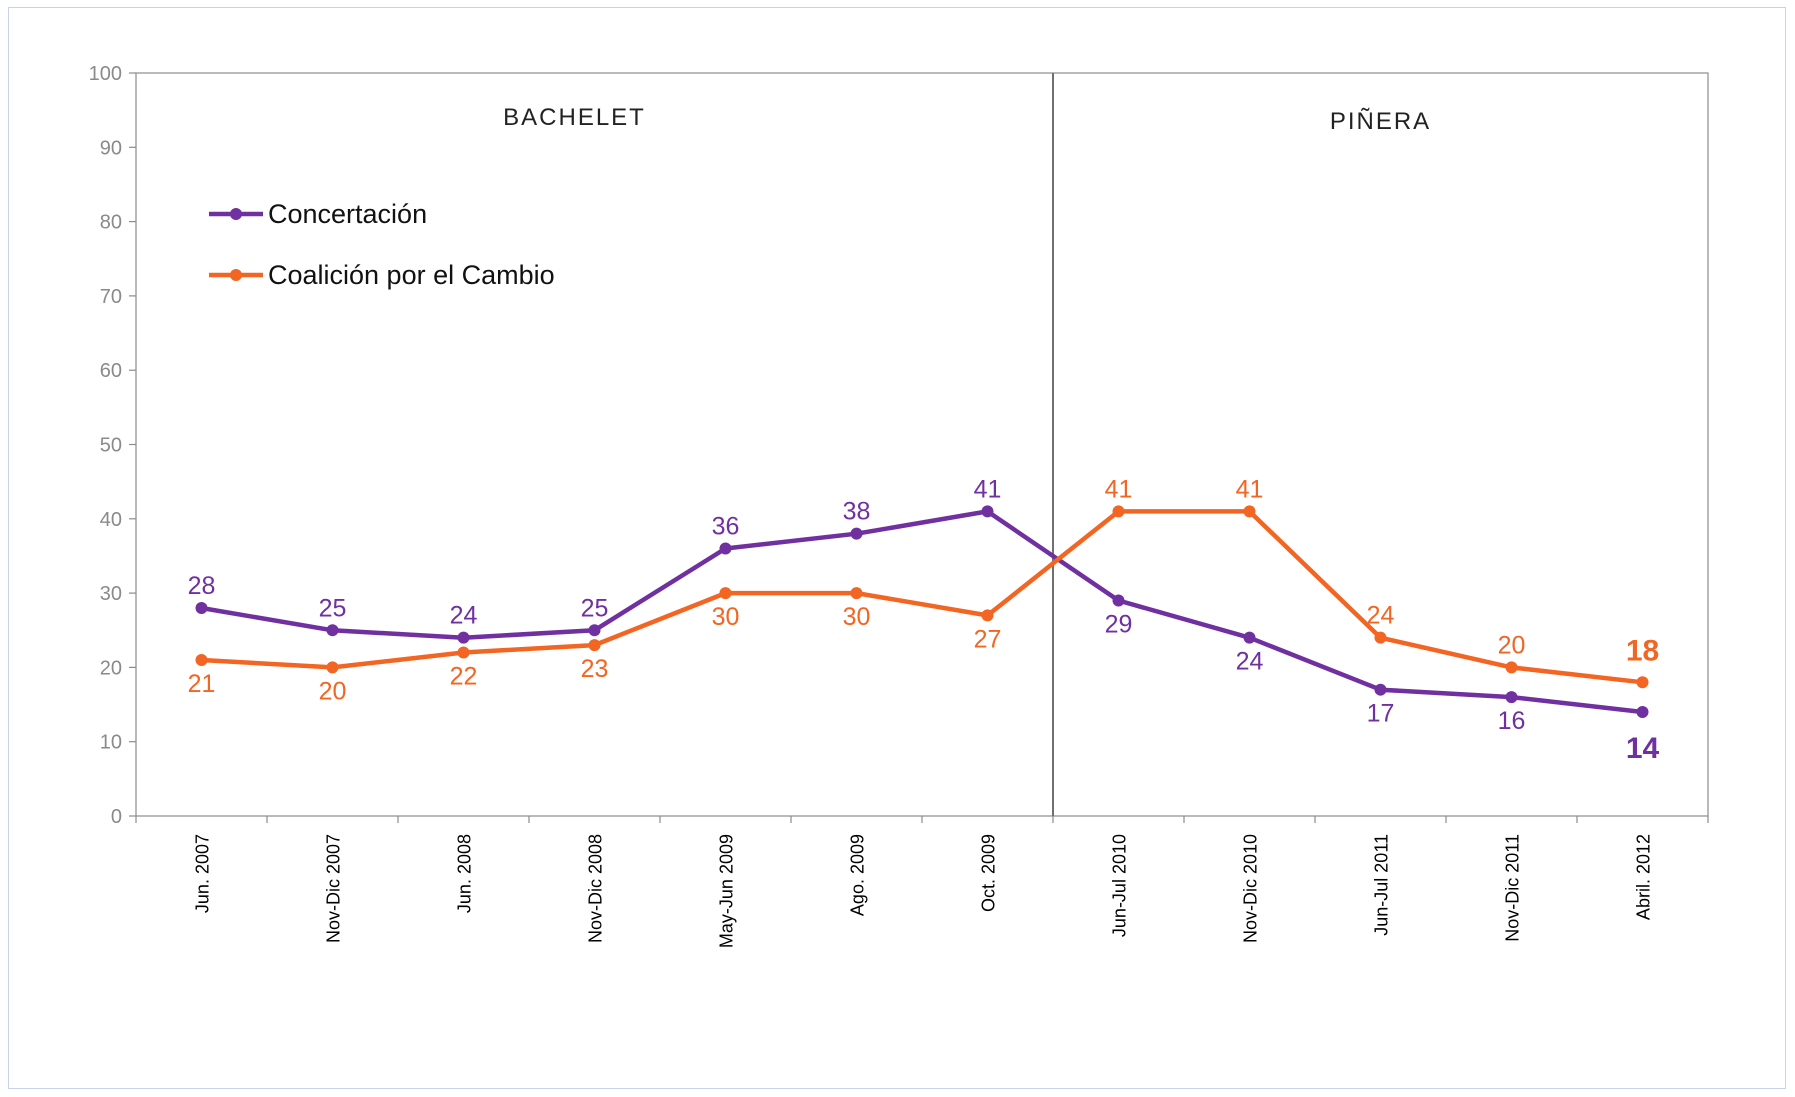 The width and height of the screenshot is (1795, 1097). What do you see at coordinates (1380, 121) in the screenshot?
I see `period-label: PIÑERA` at bounding box center [1380, 121].